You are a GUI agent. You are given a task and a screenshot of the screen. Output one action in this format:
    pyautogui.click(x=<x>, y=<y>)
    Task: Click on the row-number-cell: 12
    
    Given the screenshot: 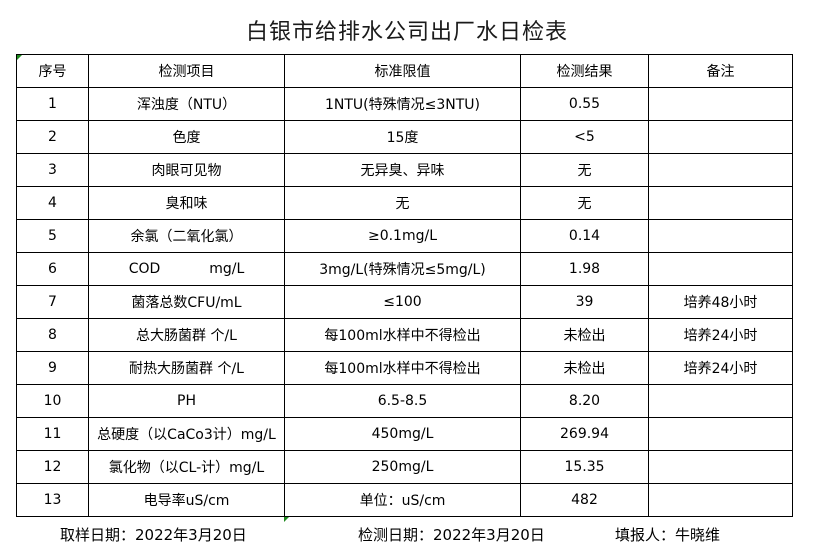 What is the action you would take?
    pyautogui.click(x=52, y=467)
    